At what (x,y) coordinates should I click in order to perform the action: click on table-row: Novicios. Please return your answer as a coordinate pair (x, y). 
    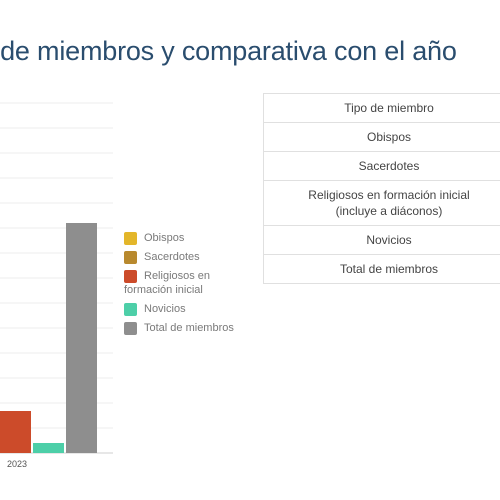
    Looking at the image, I should click on (382, 240).